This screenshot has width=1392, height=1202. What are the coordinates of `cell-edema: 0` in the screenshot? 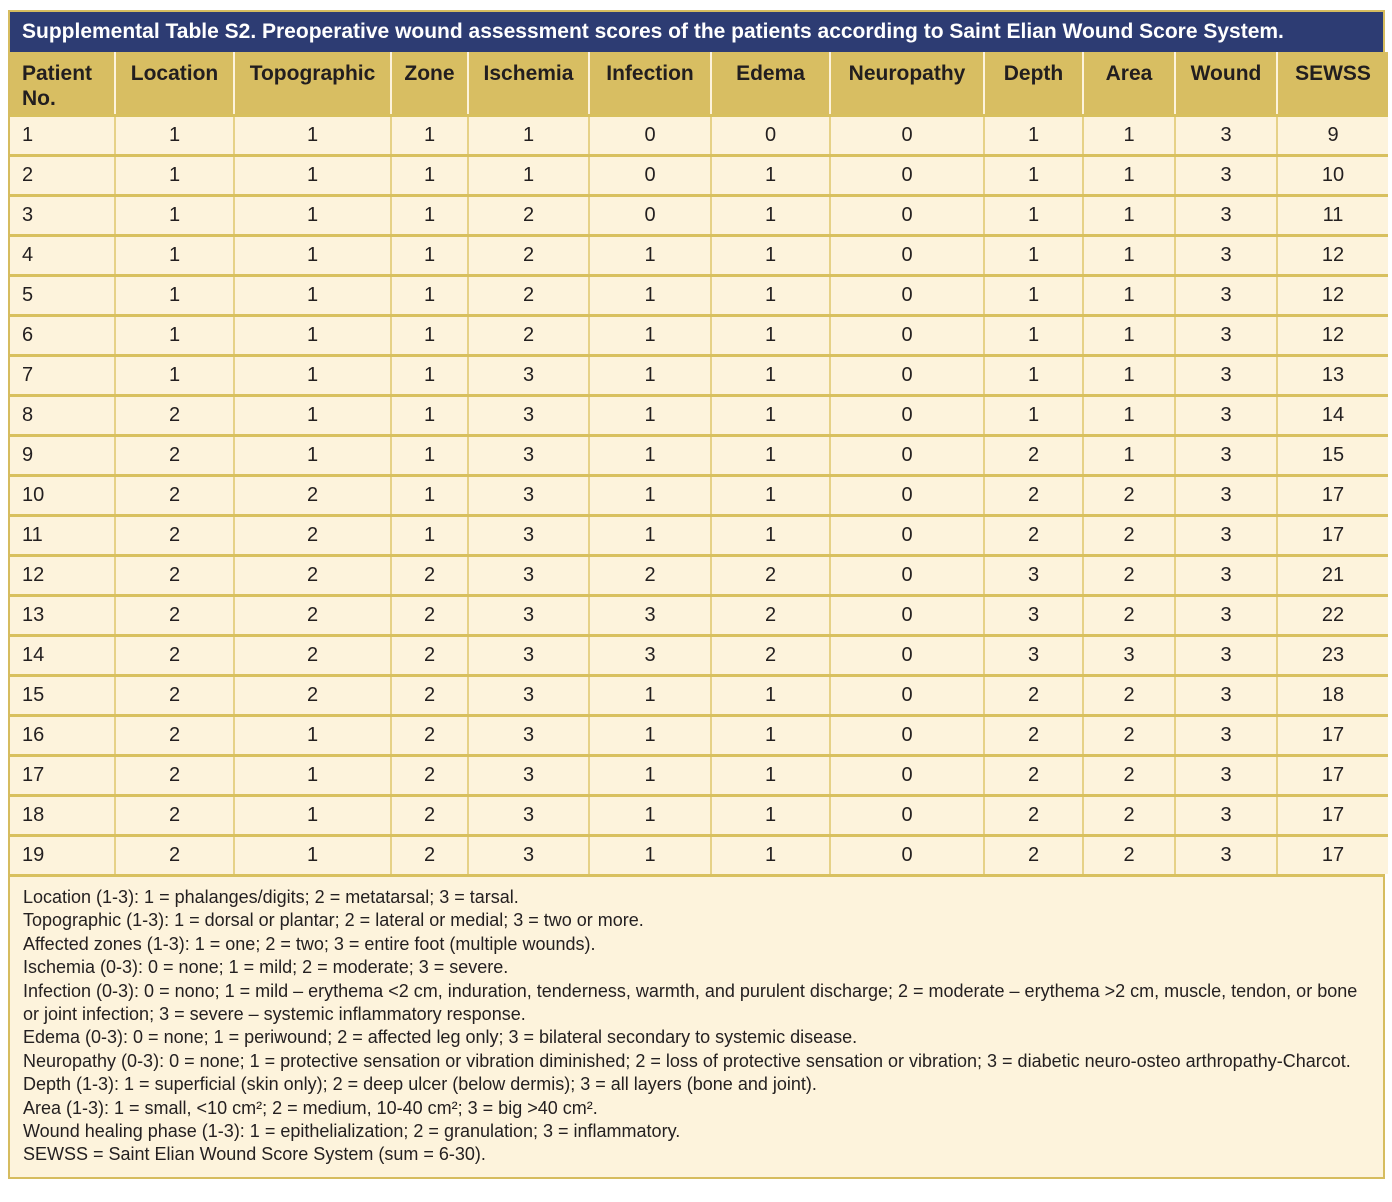 It's located at (770, 135).